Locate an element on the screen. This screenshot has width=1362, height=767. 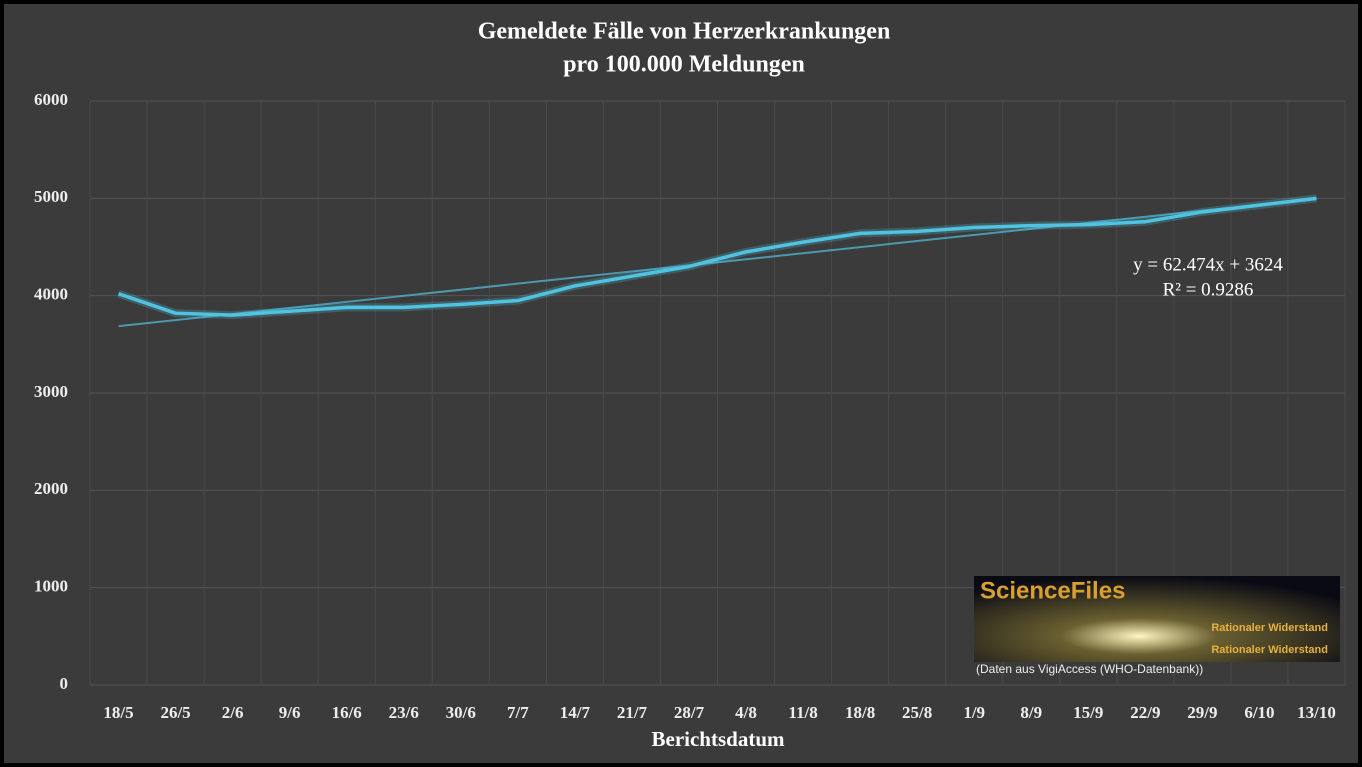
y-tick-label: 0 is located at coordinates (64, 683).